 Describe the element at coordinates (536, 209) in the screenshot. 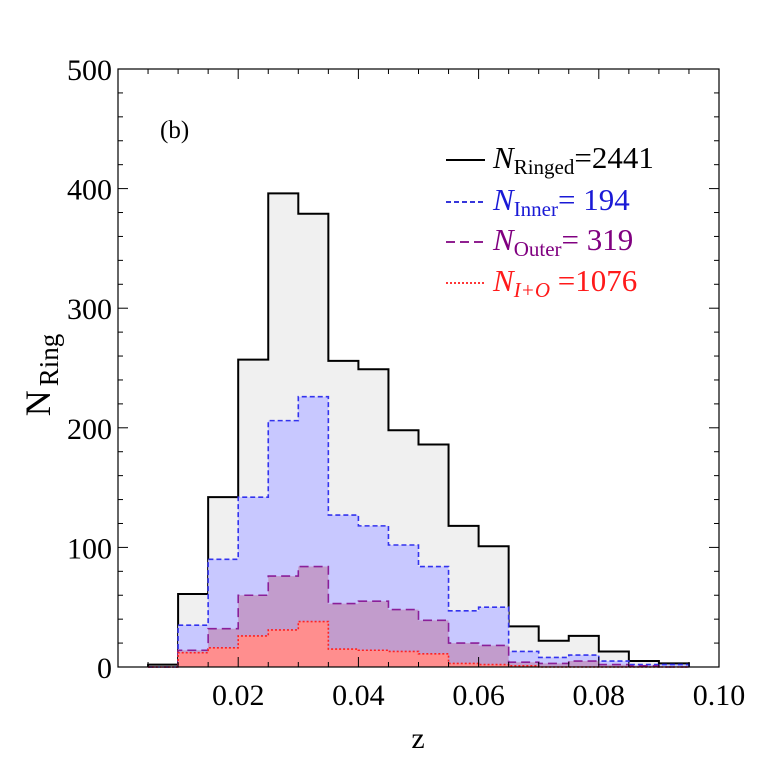

I see `legend-subscript: Inner` at that location.